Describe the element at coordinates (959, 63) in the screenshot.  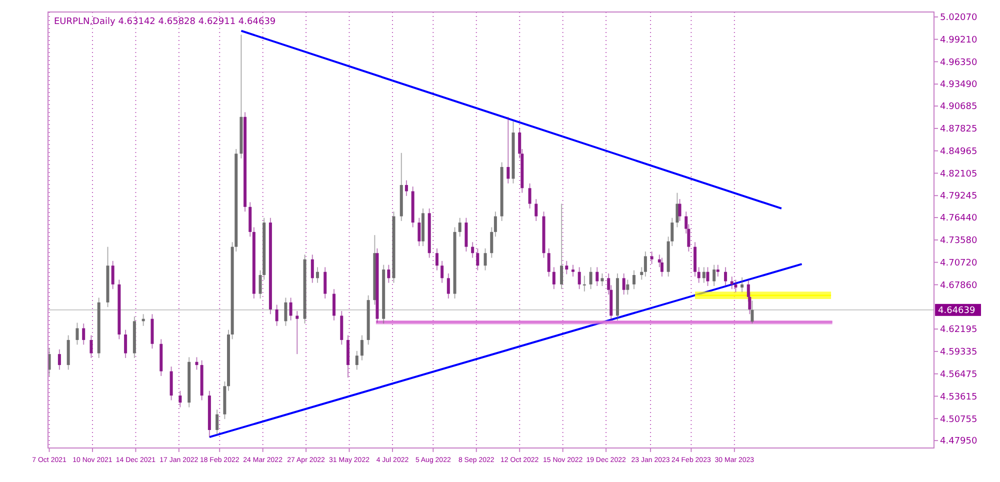
I see `y-tick-label: 4.96350` at that location.